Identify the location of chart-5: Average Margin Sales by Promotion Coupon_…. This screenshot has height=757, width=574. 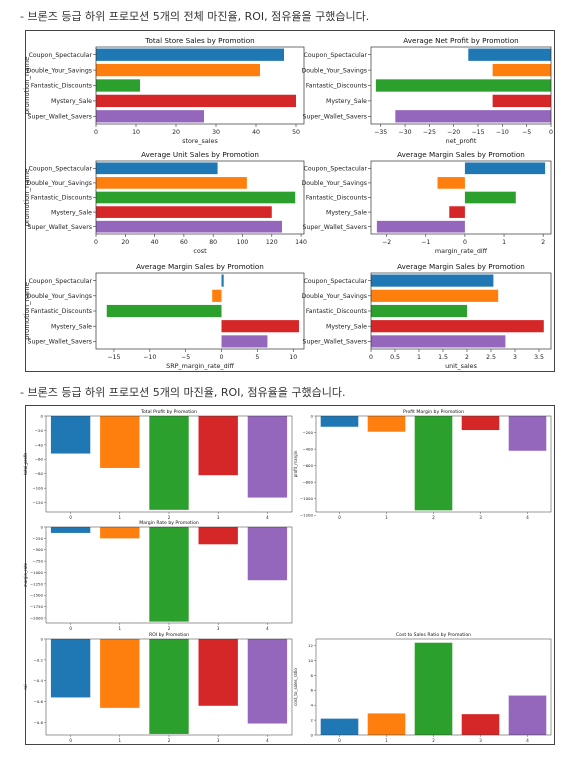
(427, 316).